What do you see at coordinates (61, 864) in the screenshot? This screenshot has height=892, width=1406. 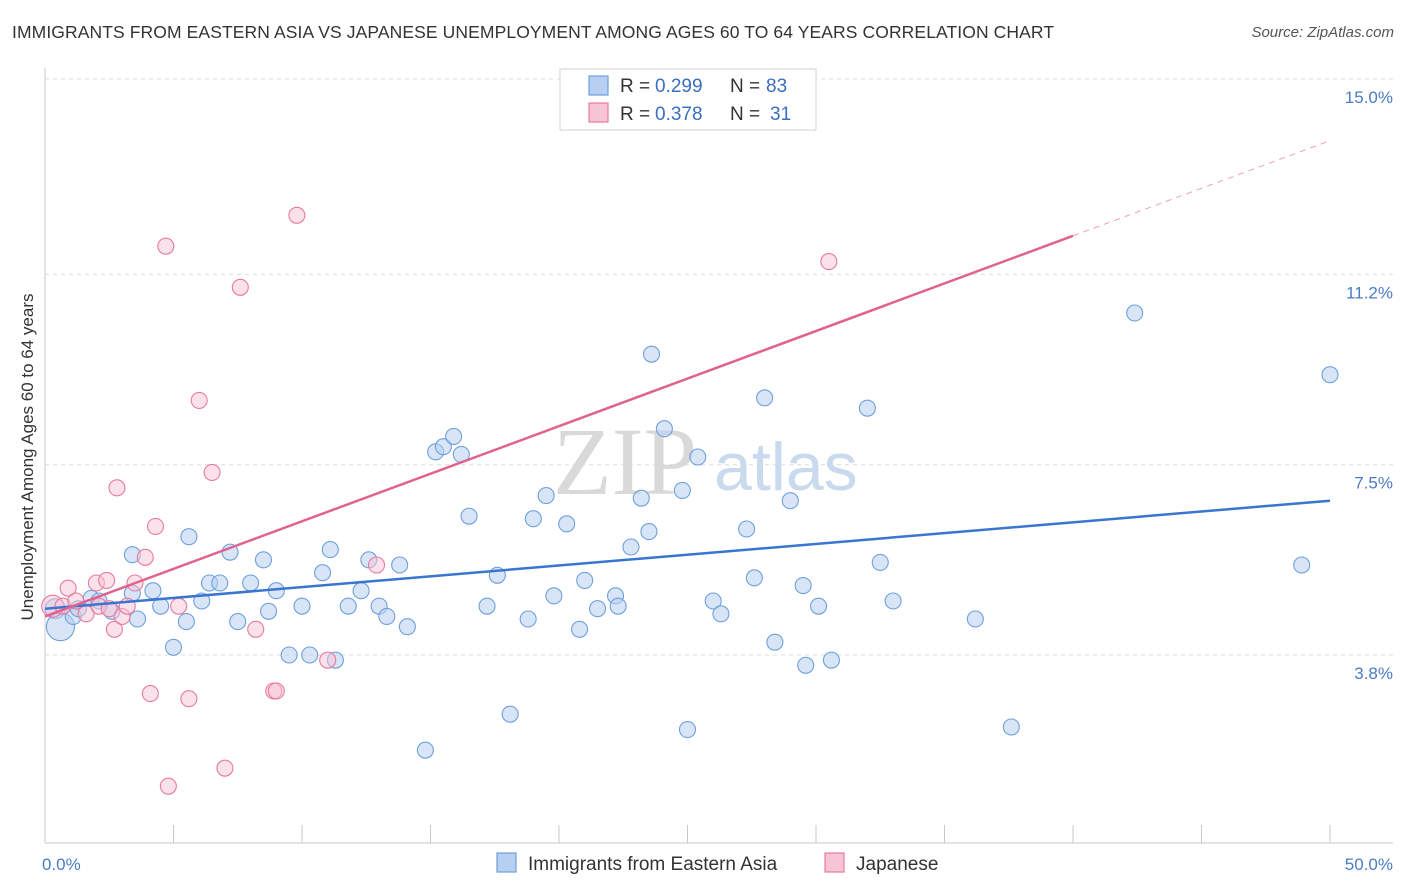 I see `x-tick-label-0: 0.0%` at bounding box center [61, 864].